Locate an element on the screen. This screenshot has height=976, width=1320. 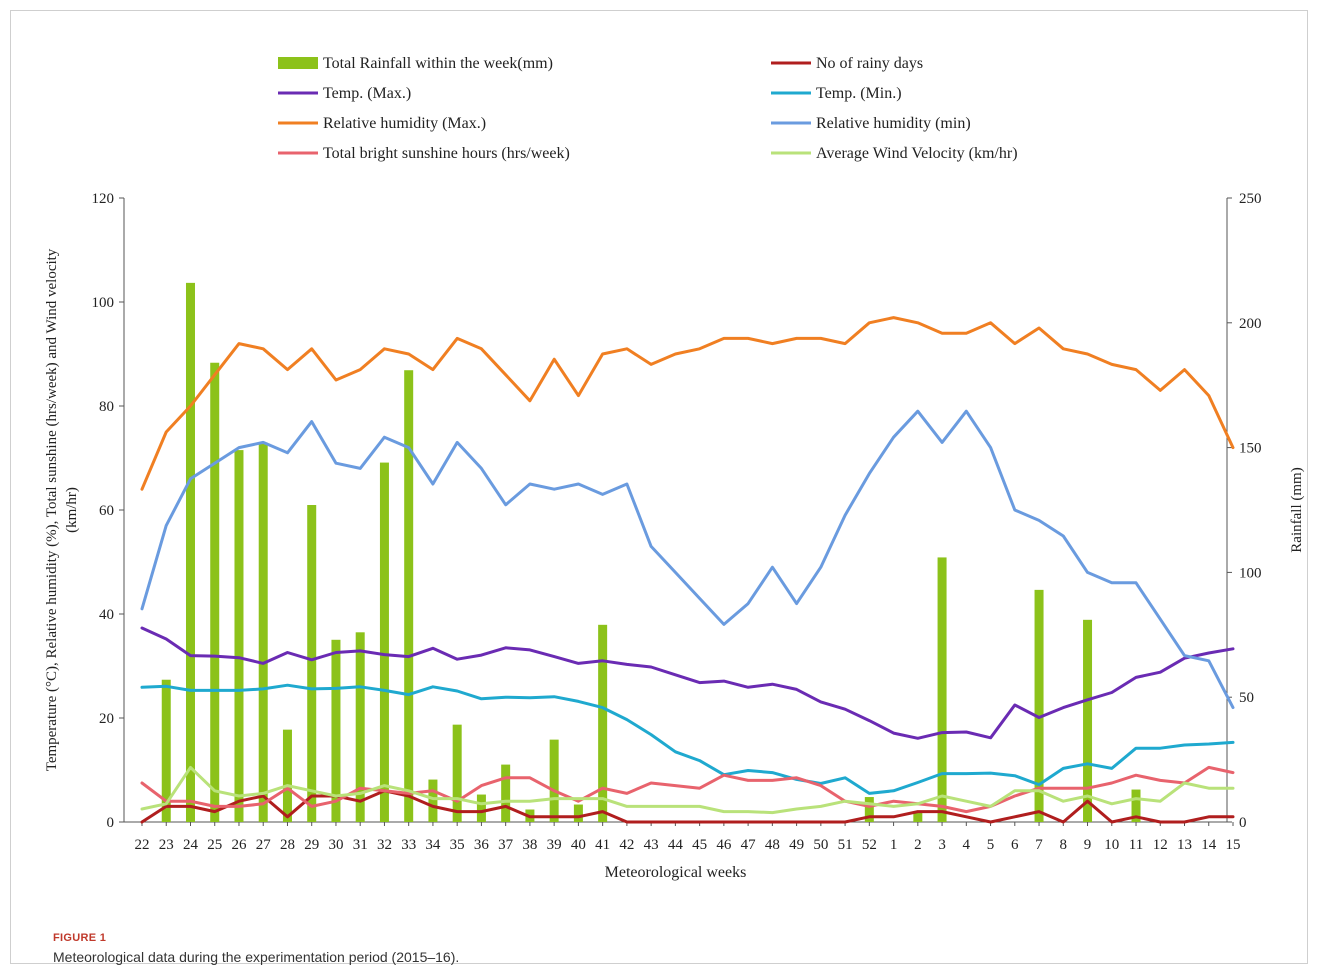
y-left-tick-label: 100 is located at coordinates (103, 303).